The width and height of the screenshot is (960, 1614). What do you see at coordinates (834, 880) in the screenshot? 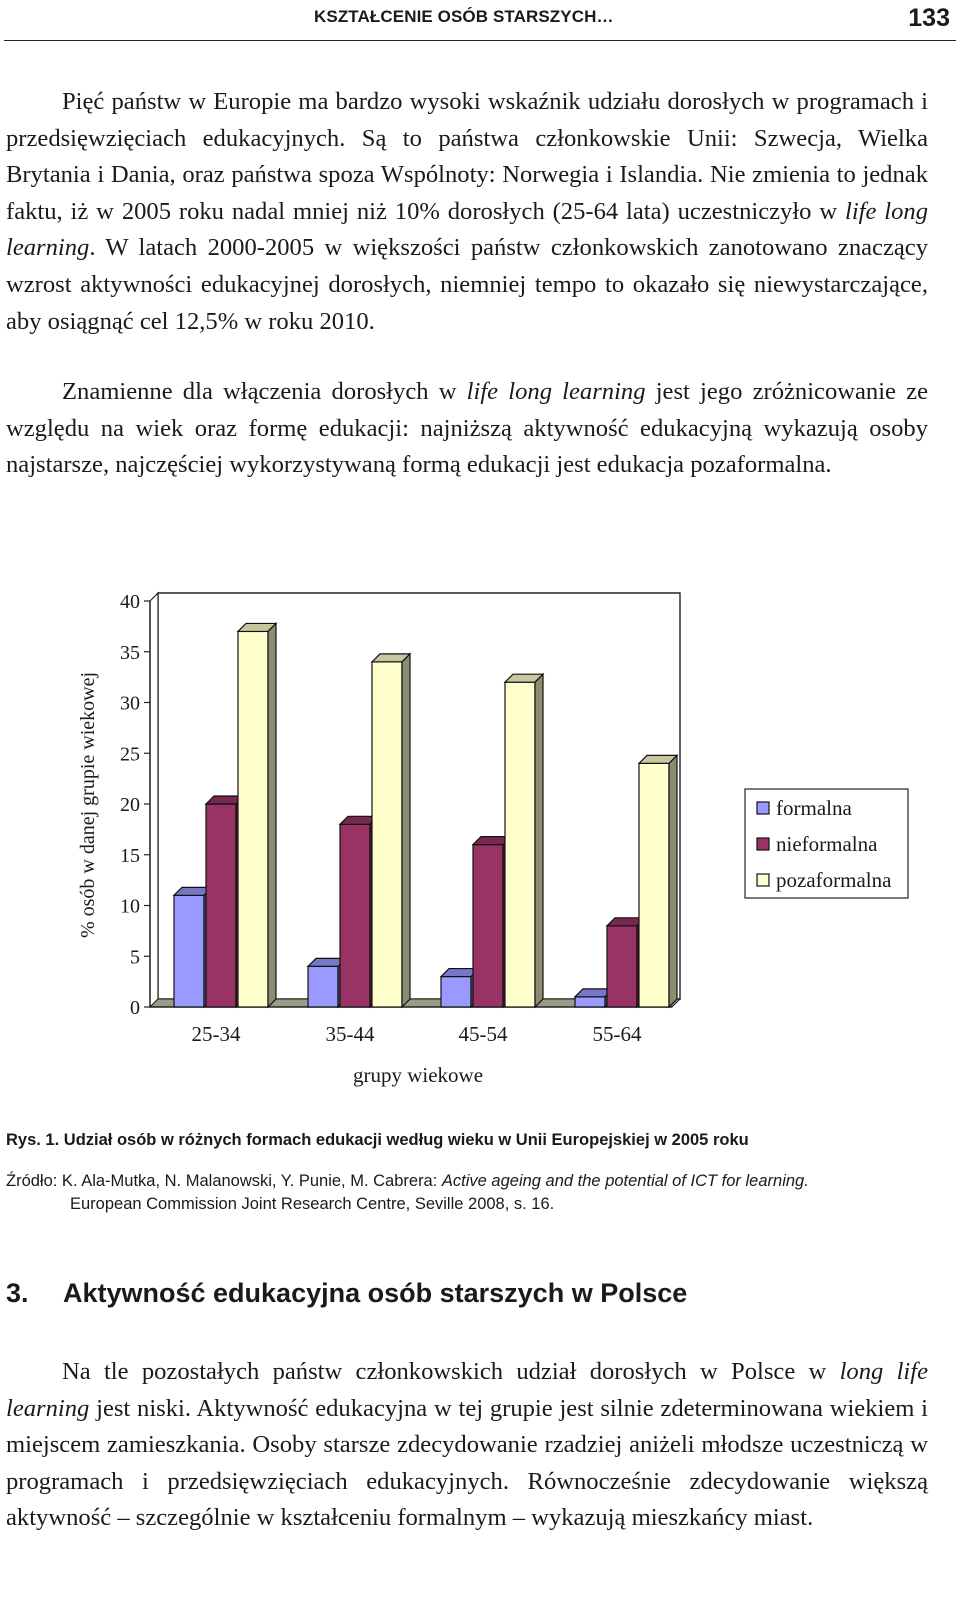
I see `legend-label-pozaformalna: pozaformalna` at bounding box center [834, 880].